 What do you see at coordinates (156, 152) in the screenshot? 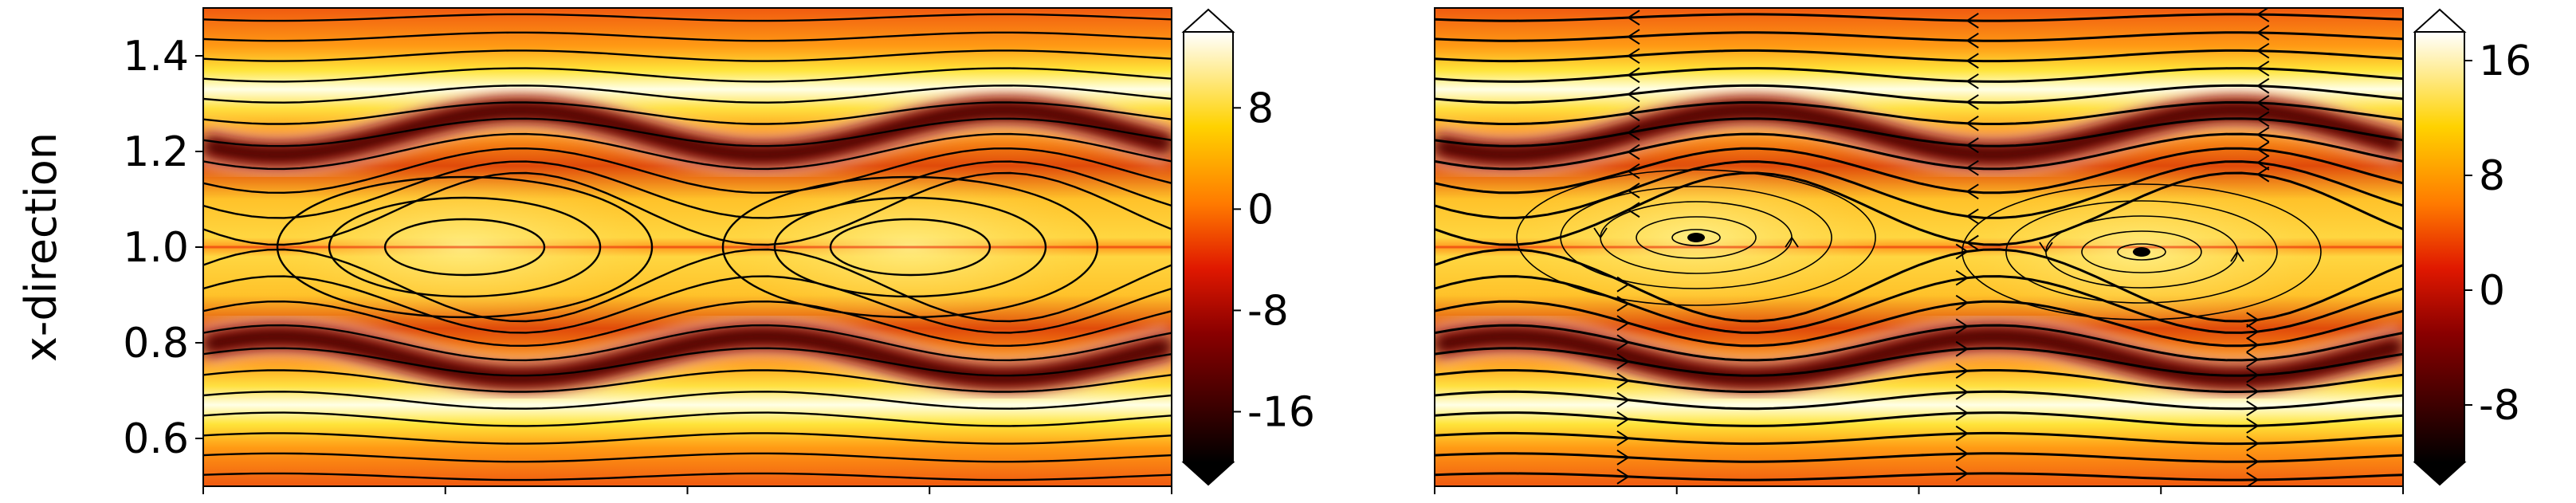
I see `y-tick-label: 1.2` at bounding box center [156, 152].